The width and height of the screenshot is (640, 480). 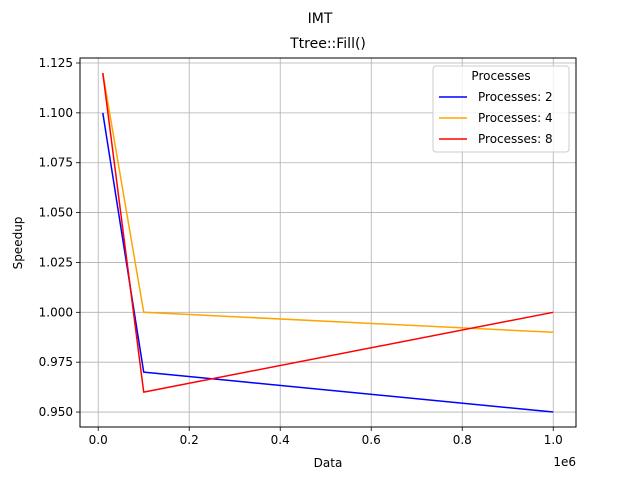 What do you see at coordinates (56, 113) in the screenshot?
I see `y-tick-label: 1.100` at bounding box center [56, 113].